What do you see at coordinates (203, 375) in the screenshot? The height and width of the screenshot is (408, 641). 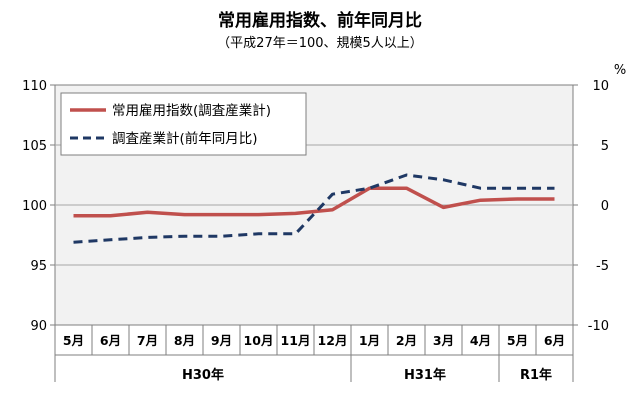 I see `group-label: H30年` at bounding box center [203, 375].